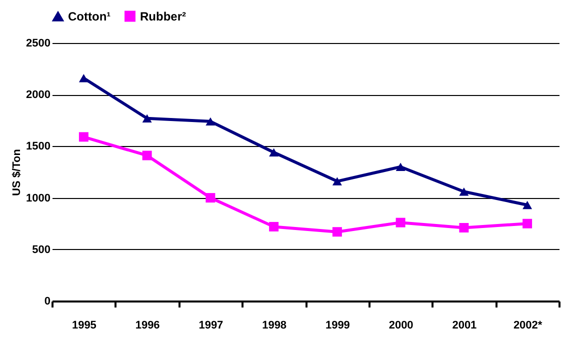 This screenshot has width=570, height=350. What do you see at coordinates (84, 326) in the screenshot?
I see `x-tick-label: 1995` at bounding box center [84, 326].